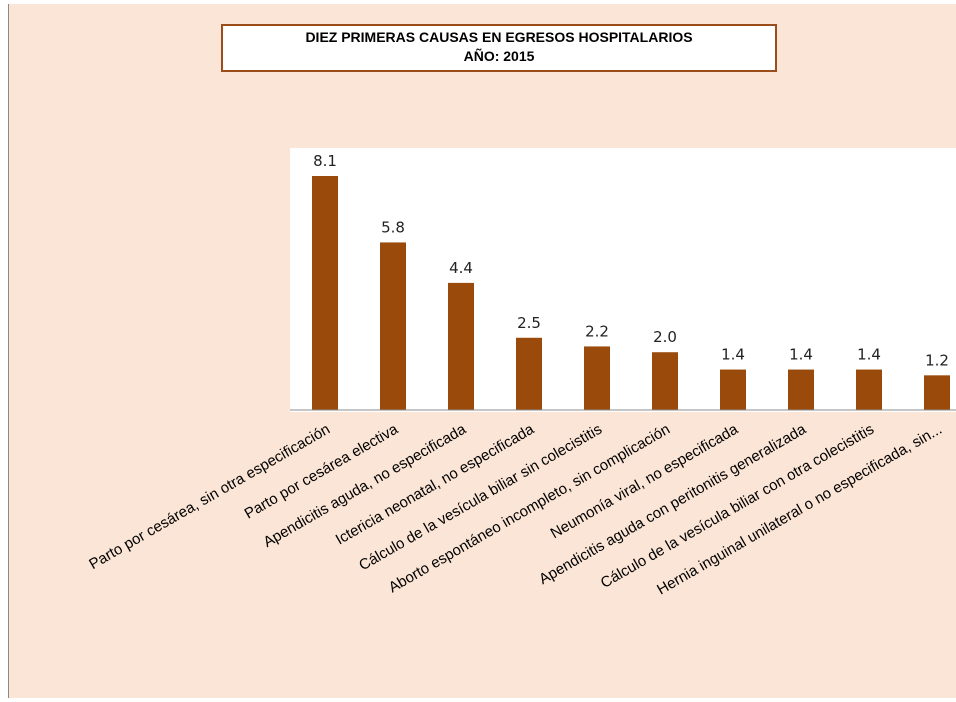 Image resolution: width=956 pixels, height=702 pixels. Describe the element at coordinates (461, 268) in the screenshot. I see `value-label: 4.4` at that location.